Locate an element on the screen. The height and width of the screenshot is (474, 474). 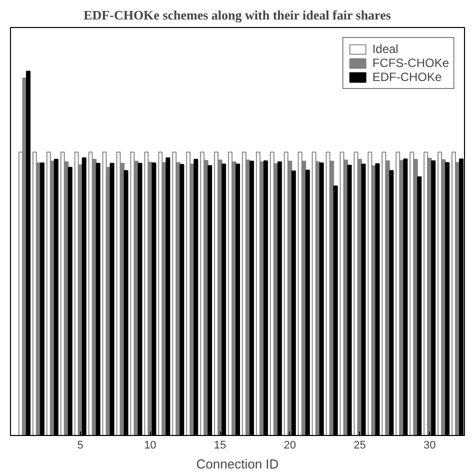
x-tick-label: 15 is located at coordinates (220, 446).